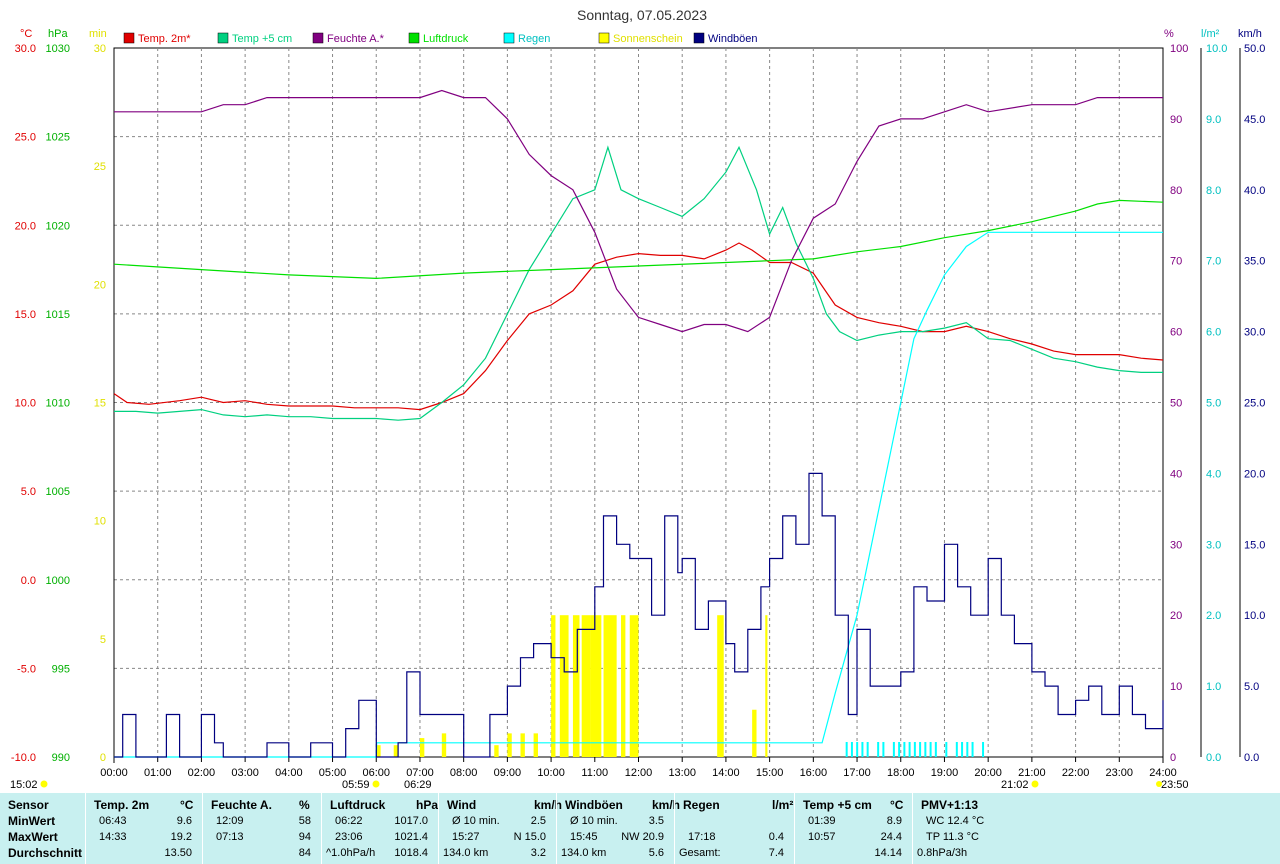 Image resolution: width=1280 pixels, height=864 pixels. I want to click on x-tick-label: 04:00, so click(289, 773).